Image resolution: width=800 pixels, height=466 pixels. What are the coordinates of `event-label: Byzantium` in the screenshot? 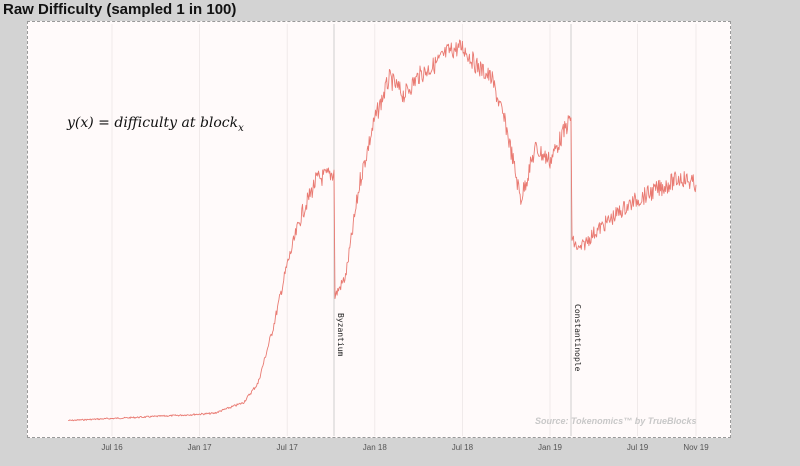 It's located at (340, 335).